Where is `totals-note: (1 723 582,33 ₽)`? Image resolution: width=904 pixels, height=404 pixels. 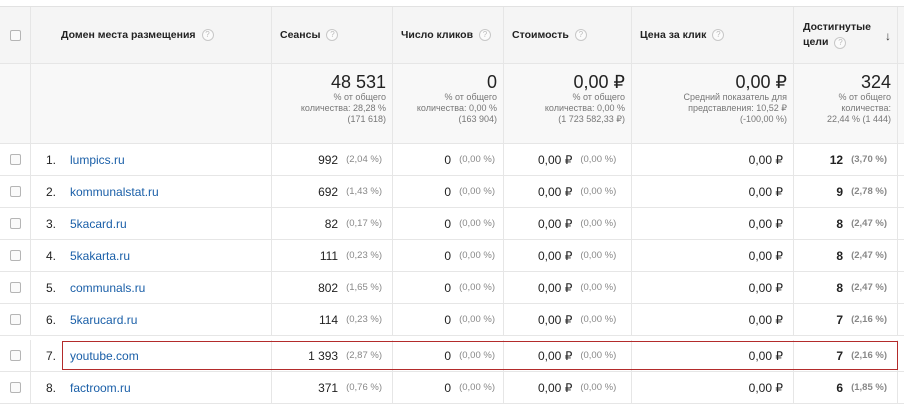
totals-note: (1 723 582,33 ₽) is located at coordinates (591, 119).